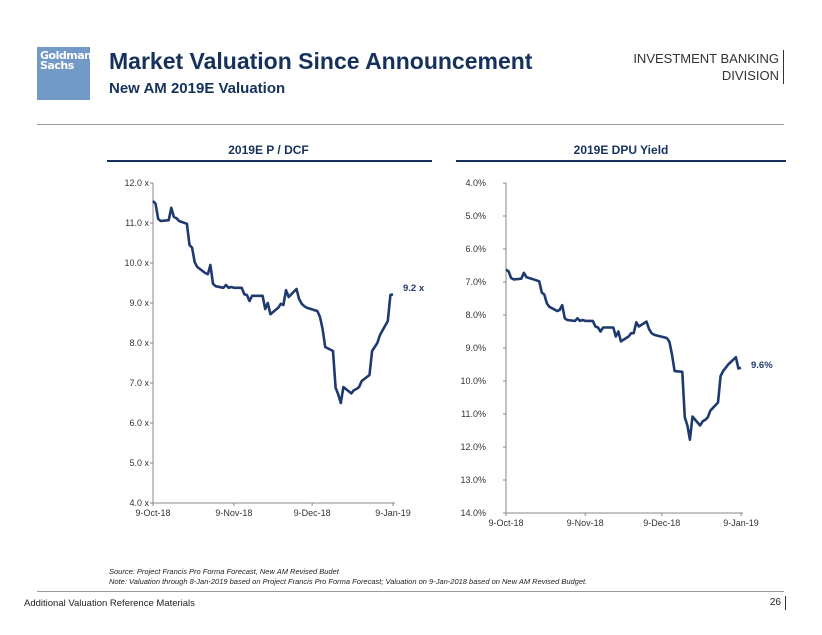 The height and width of the screenshot is (635, 822). I want to click on y-tick-label: 5.0 x, so click(139, 463).